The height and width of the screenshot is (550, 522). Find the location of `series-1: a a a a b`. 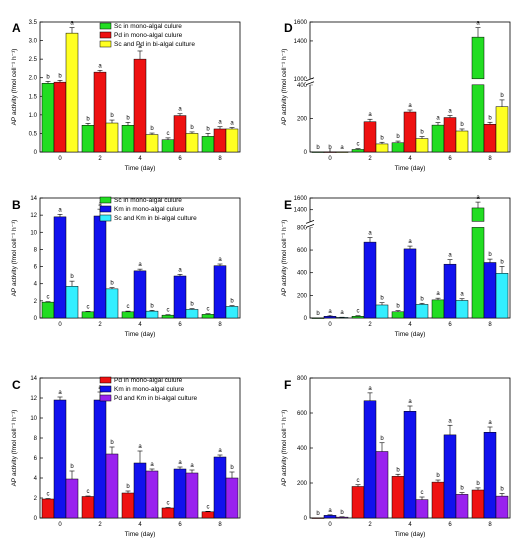

series-1: a a a a b is located at coordinates (410, 275).